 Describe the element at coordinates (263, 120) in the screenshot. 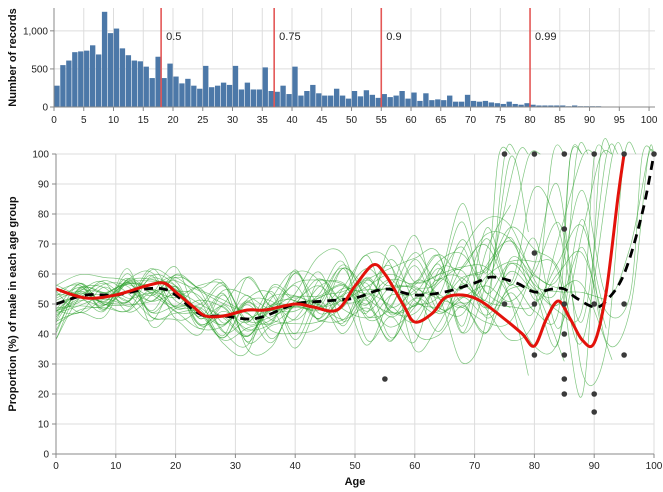

I see `x-tick-label: 35` at that location.